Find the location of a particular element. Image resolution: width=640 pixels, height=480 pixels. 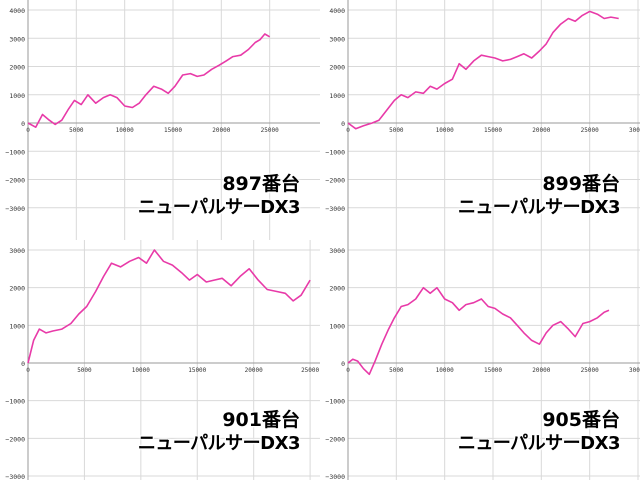

machine-number: 901番台 is located at coordinates (261, 420).